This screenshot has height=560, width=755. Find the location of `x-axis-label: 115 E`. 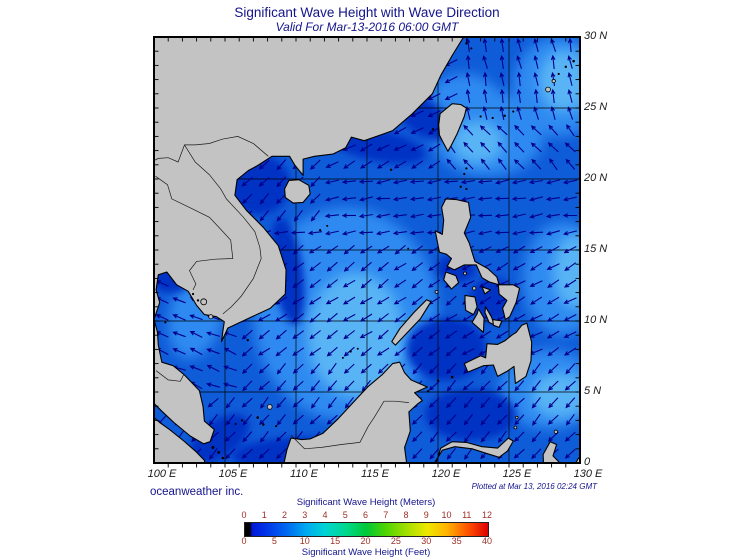

x-axis-label: 115 E is located at coordinates (375, 474).